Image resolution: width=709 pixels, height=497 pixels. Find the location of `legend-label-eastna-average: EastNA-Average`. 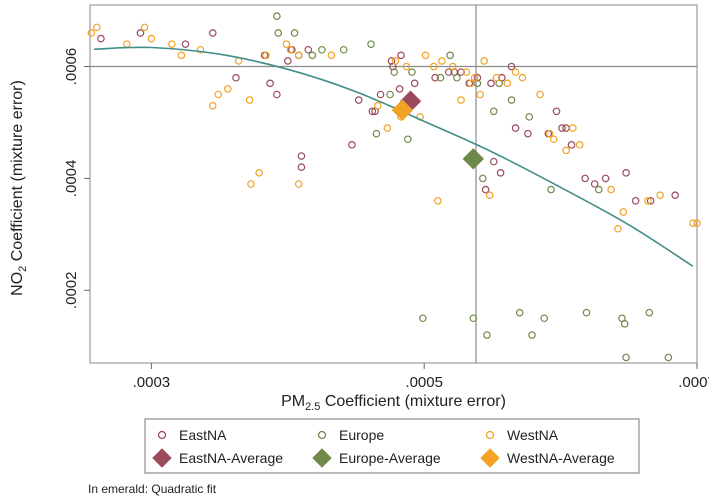

legend-label-eastna-average: EastNA-Average is located at coordinates (231, 458).